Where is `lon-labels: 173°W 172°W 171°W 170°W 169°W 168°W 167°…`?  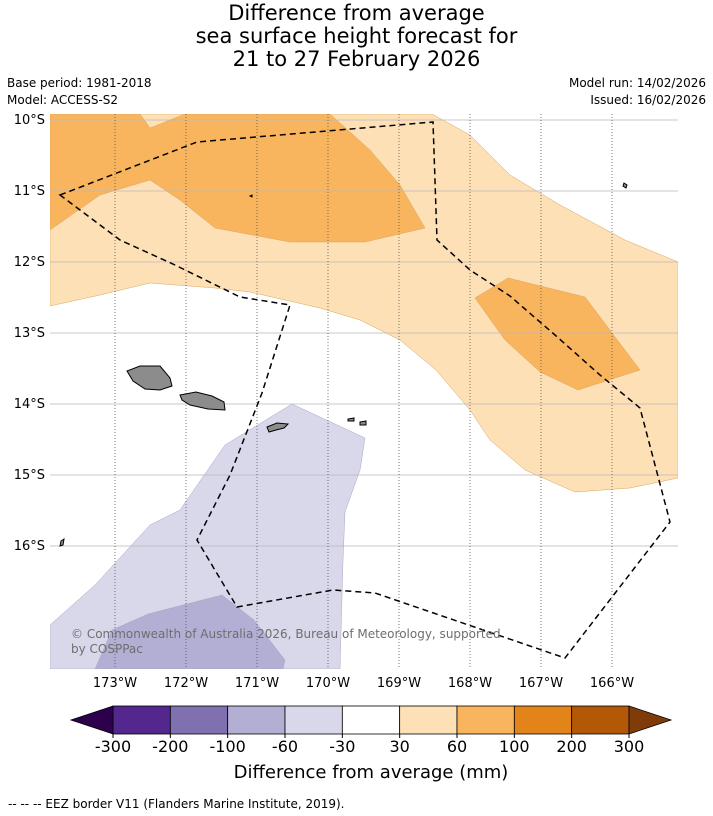 lon-labels: 173°W 172°W 171°W 170°W 169°W 168°W 167°… is located at coordinates (363, 683).